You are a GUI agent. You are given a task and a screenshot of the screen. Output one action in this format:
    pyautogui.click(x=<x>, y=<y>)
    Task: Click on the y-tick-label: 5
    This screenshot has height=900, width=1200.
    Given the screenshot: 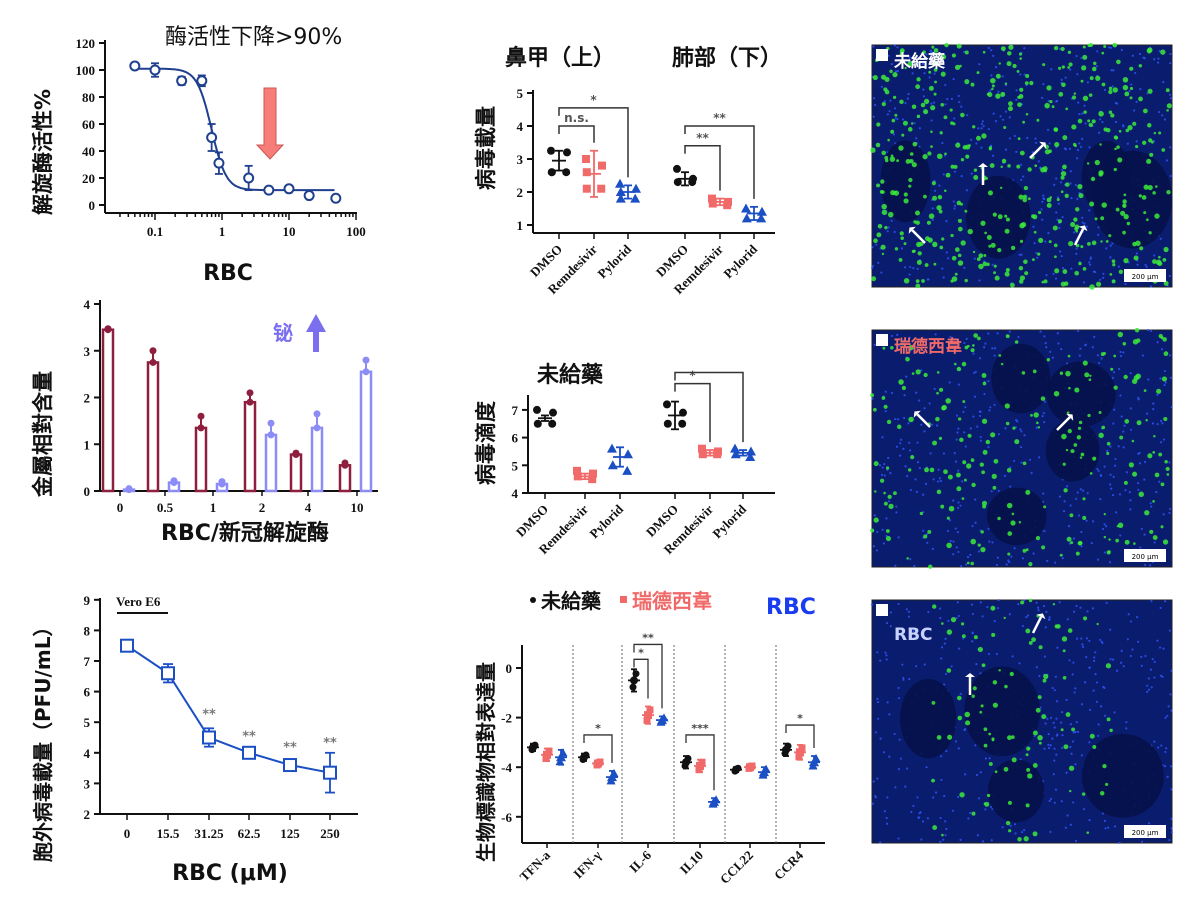 What is the action you would take?
    pyautogui.click(x=87, y=722)
    